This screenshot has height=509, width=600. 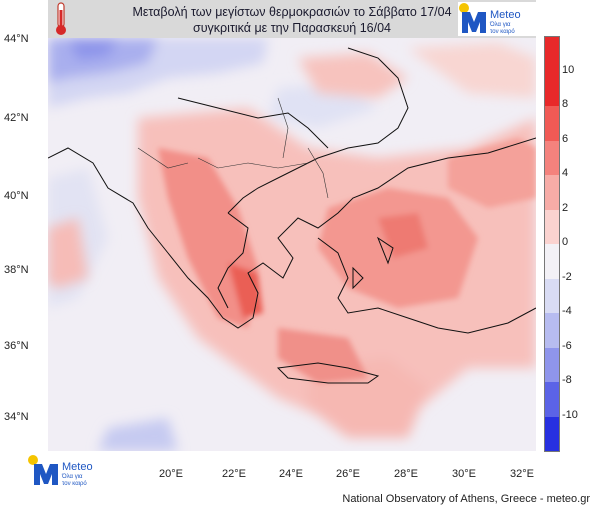 What do you see at coordinates (565, 242) in the screenshot?
I see `colorbar-label: 0` at bounding box center [565, 242].